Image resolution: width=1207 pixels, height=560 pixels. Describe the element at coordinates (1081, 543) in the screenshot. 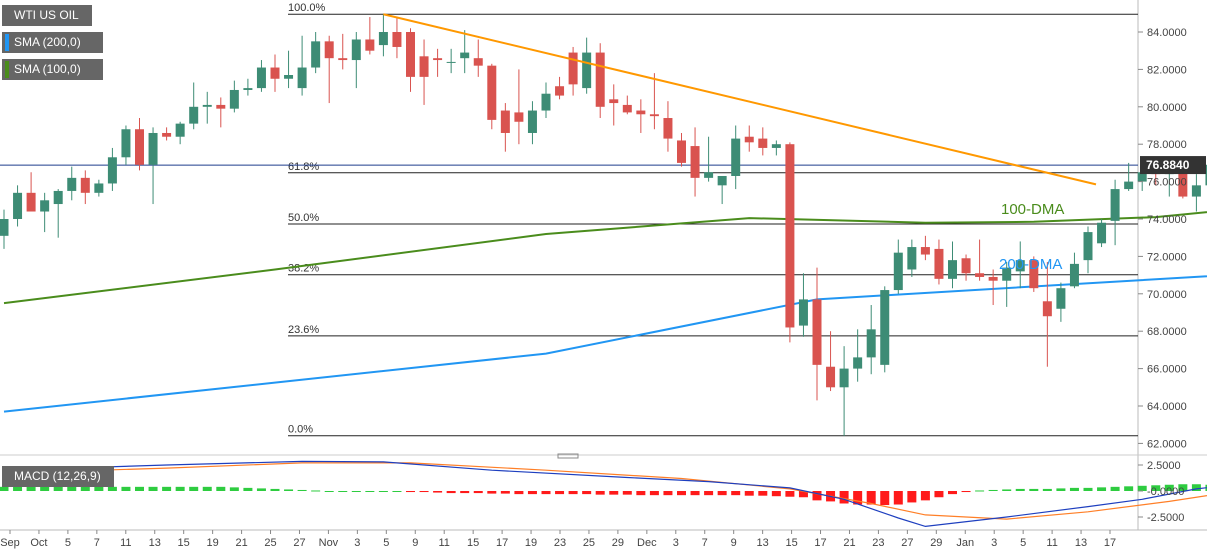

I see `x-tick-label: 13` at that location.